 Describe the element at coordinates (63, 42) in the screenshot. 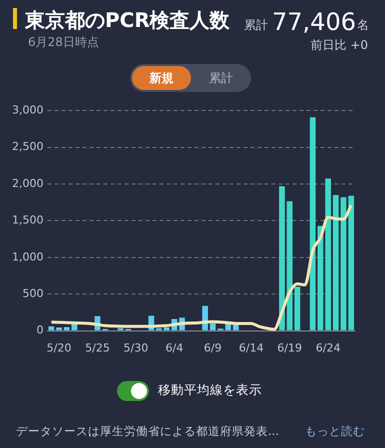

I see `chart-subtitle: 6月28日時点` at that location.